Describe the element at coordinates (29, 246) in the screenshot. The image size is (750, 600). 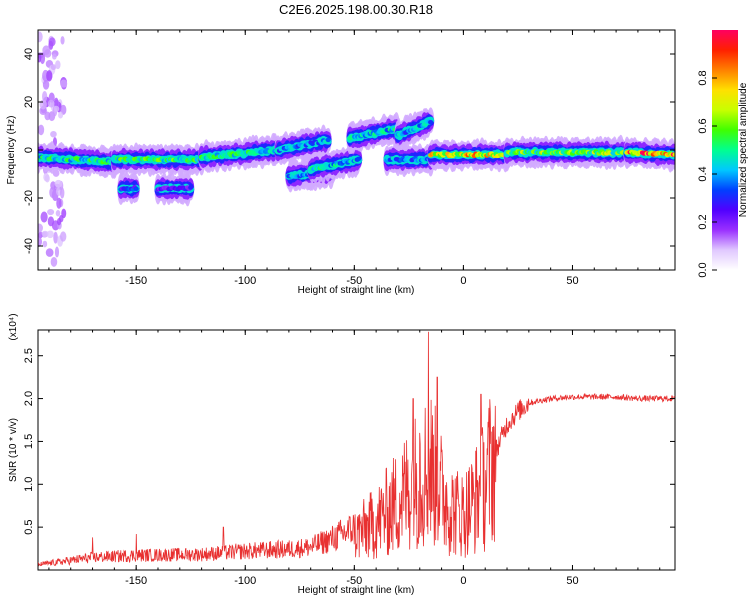
I see `y-tick-label: -40` at that location.